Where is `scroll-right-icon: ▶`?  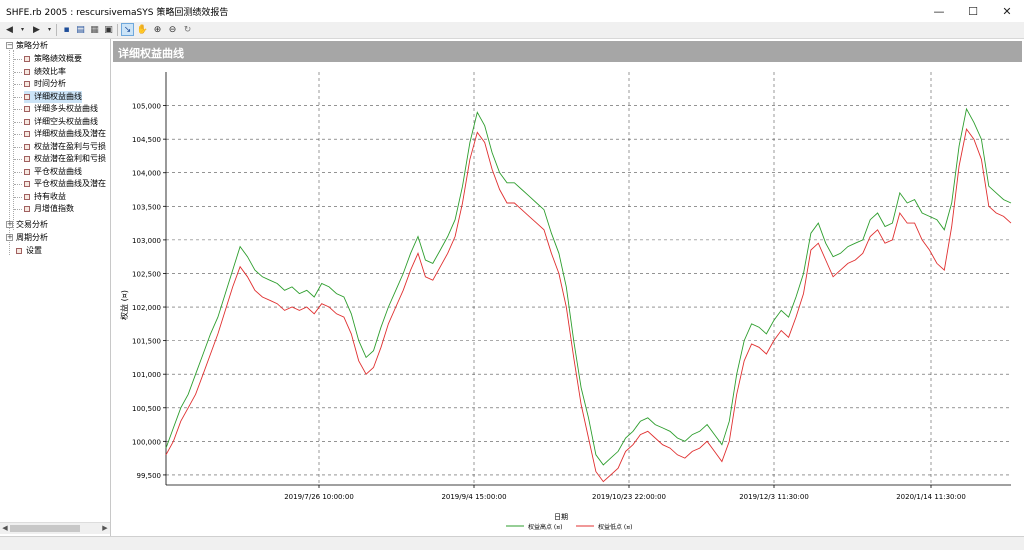
scroll-right-icon: ▶ is located at coordinates (105, 528).